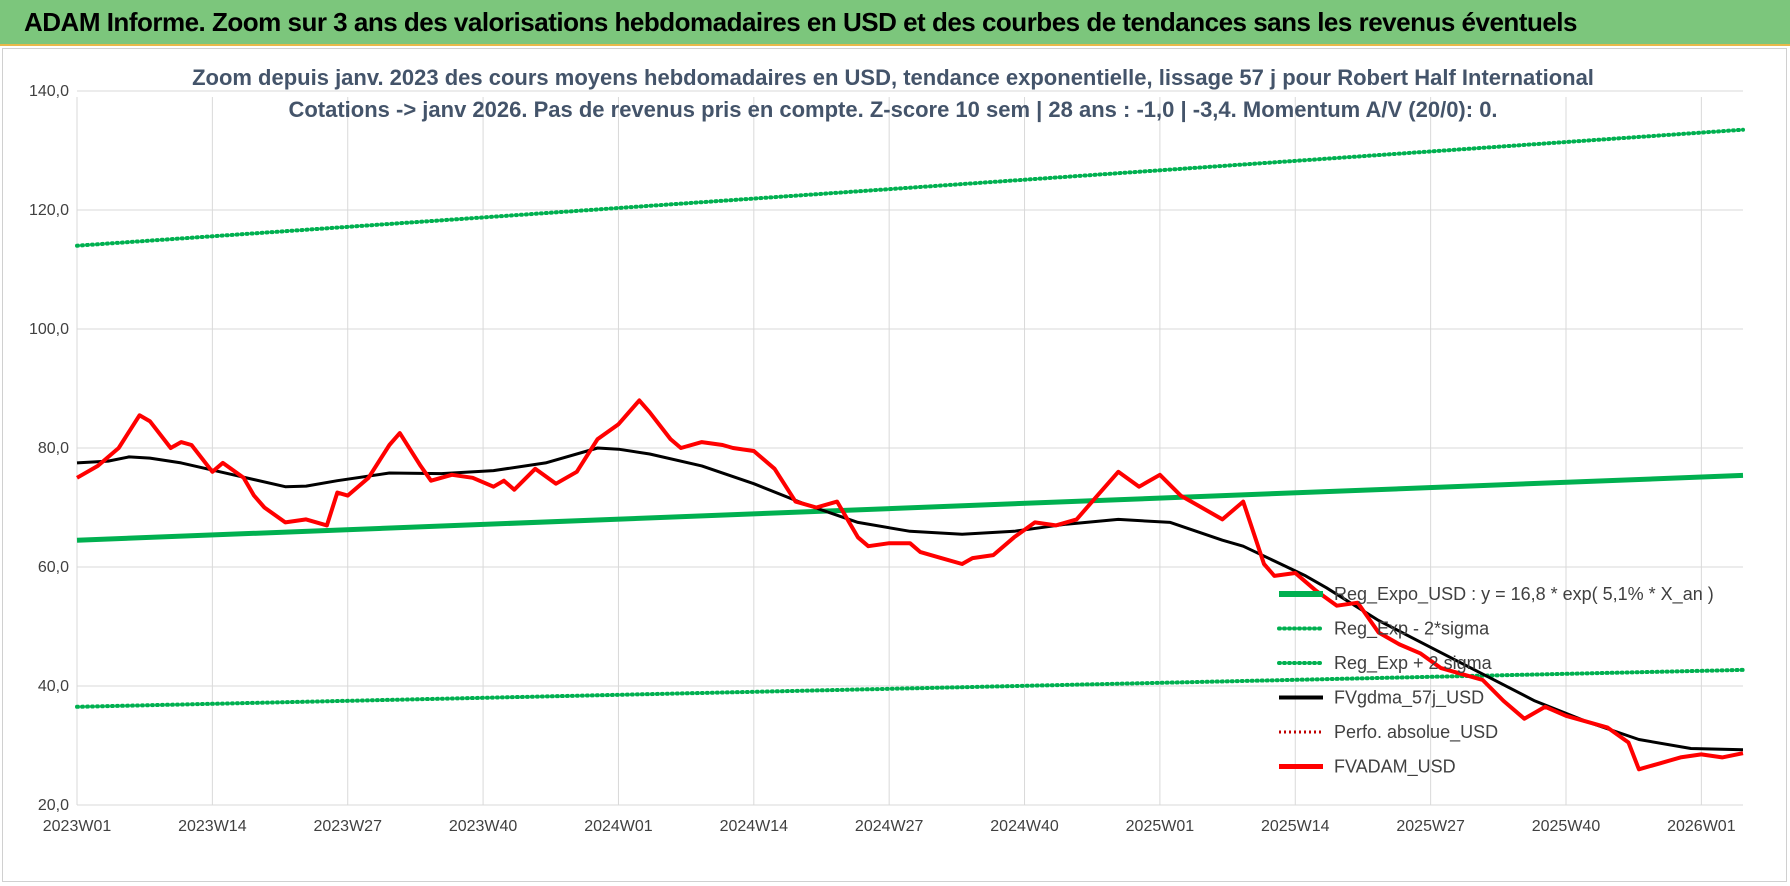 This screenshot has width=1790, height=886. I want to click on x-tick-label: 2024W27, so click(889, 826).